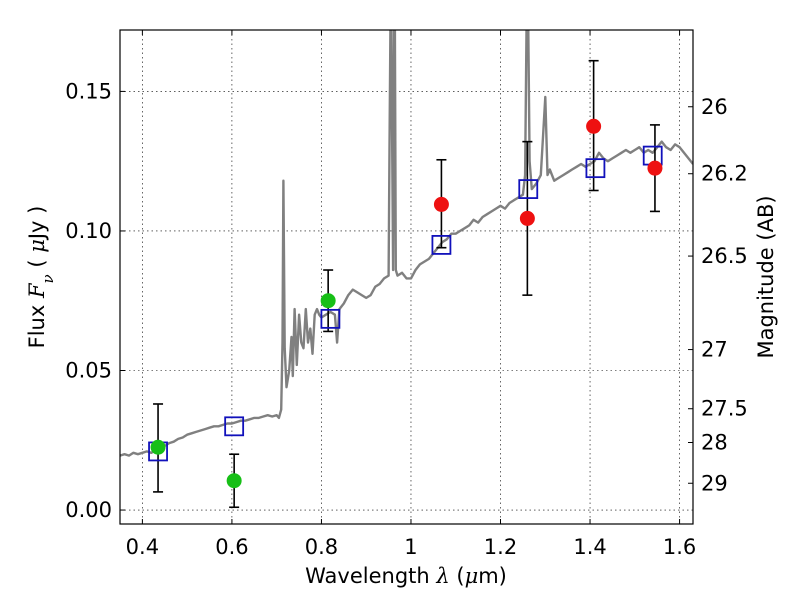  Describe the element at coordinates (410, 547) in the screenshot. I see `x-tick-label: 1` at that location.